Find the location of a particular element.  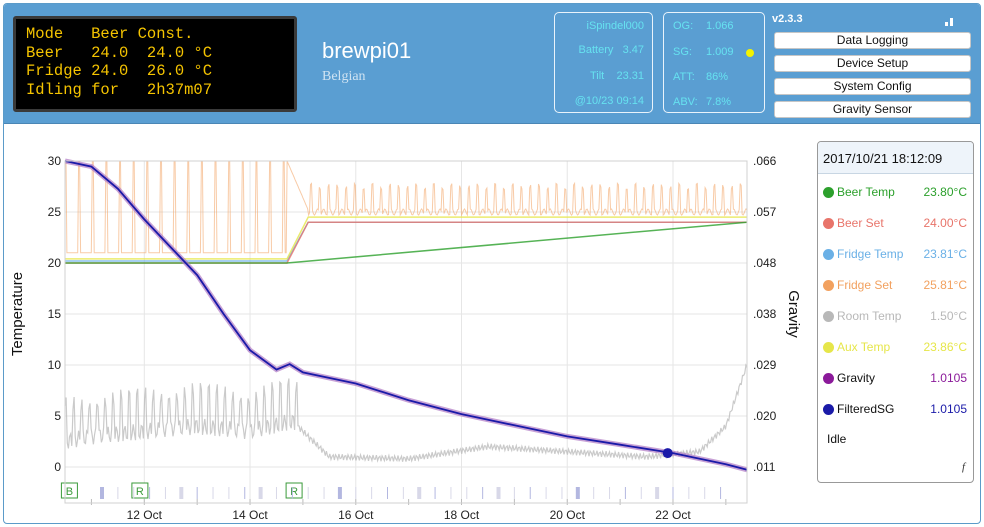

legend-item-name: Beer Set is located at coordinates (860, 223).